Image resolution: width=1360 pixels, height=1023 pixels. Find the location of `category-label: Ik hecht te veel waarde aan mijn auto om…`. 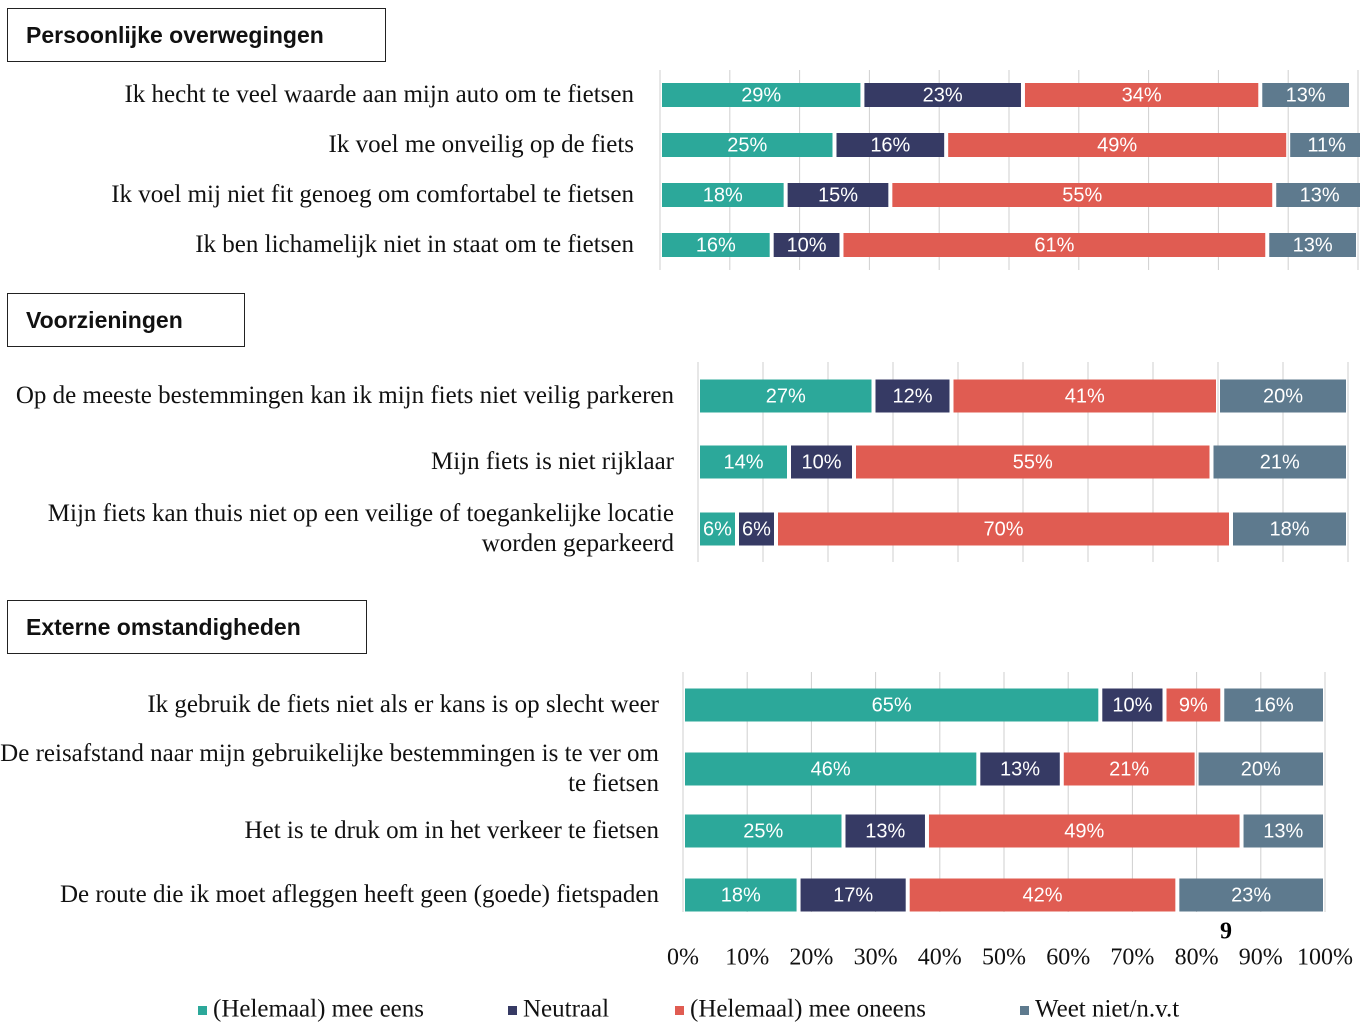

category-label: Ik hecht te veel waarde aan mijn auto om… is located at coordinates (379, 94).